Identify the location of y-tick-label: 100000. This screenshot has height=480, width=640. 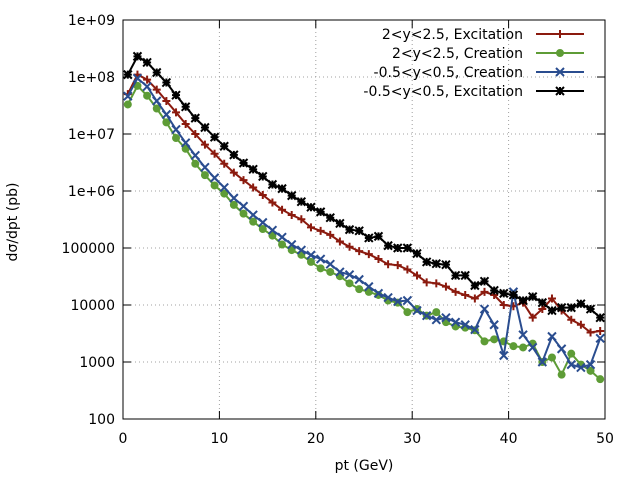
(88, 249).